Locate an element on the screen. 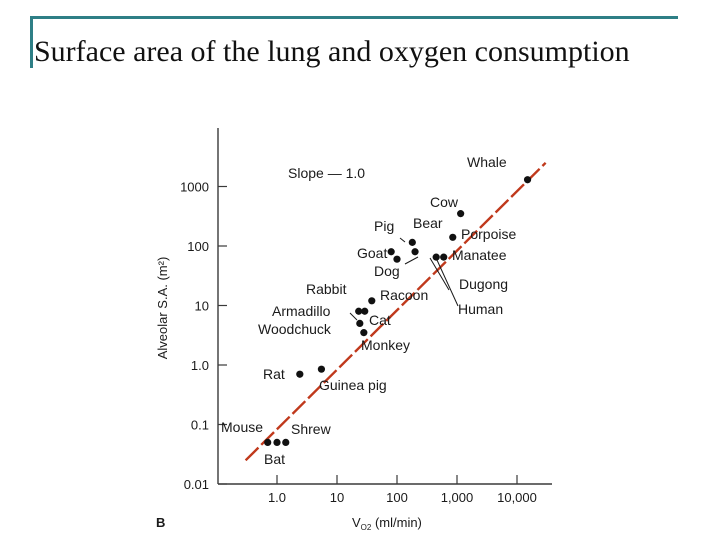  point-label: Woodchuck is located at coordinates (295, 329).